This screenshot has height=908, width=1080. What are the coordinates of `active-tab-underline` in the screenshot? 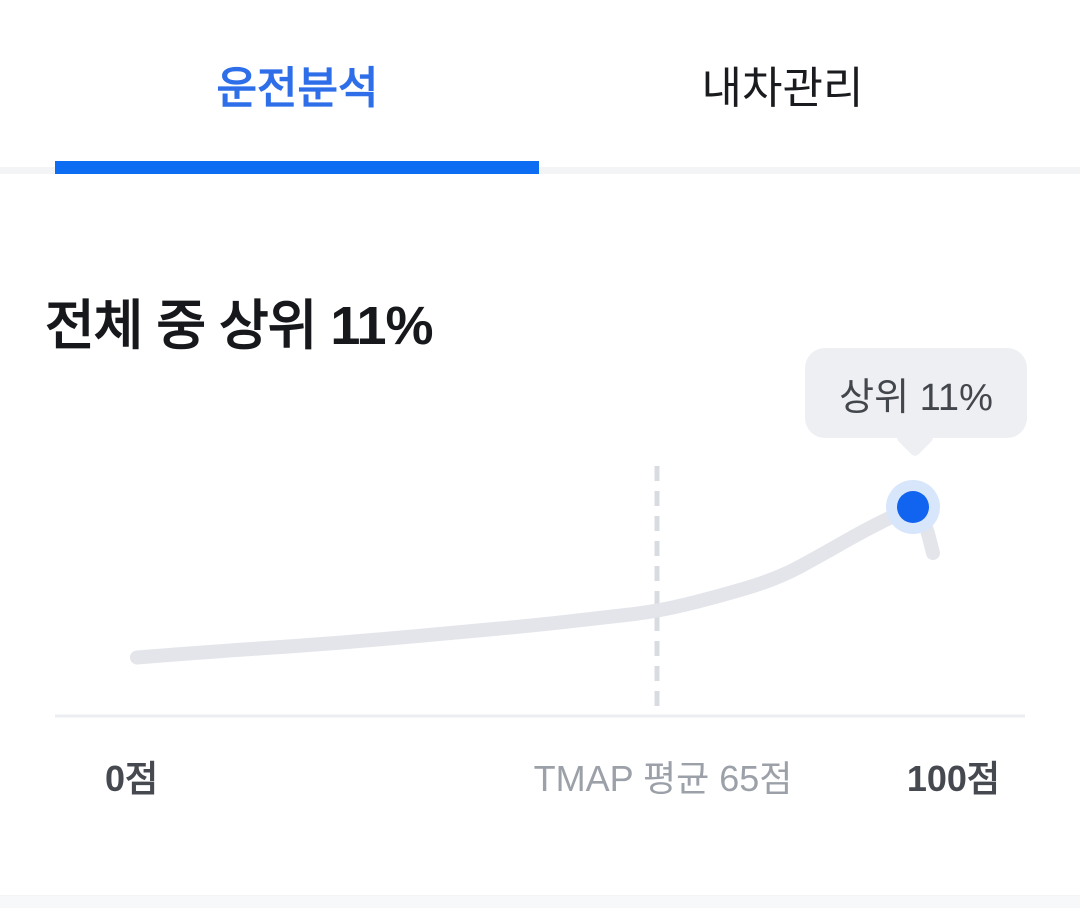 It's located at (297, 167).